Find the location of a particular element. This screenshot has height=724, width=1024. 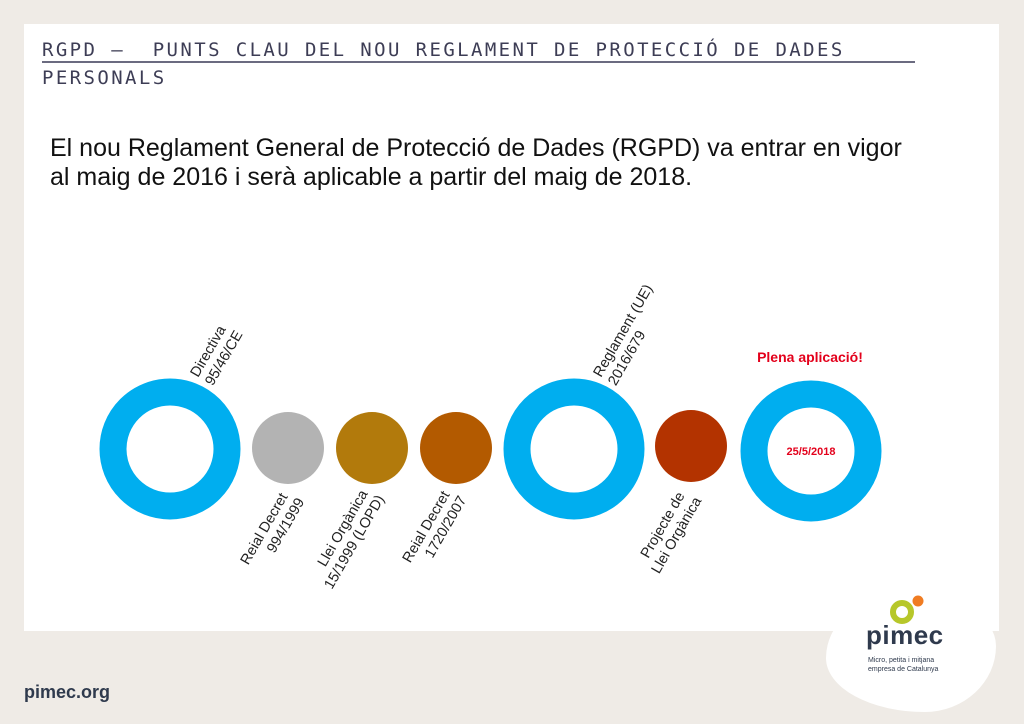

milestone-reial-decret-994-label: Reial Decret 994/1999 is located at coordinates (273, 531).